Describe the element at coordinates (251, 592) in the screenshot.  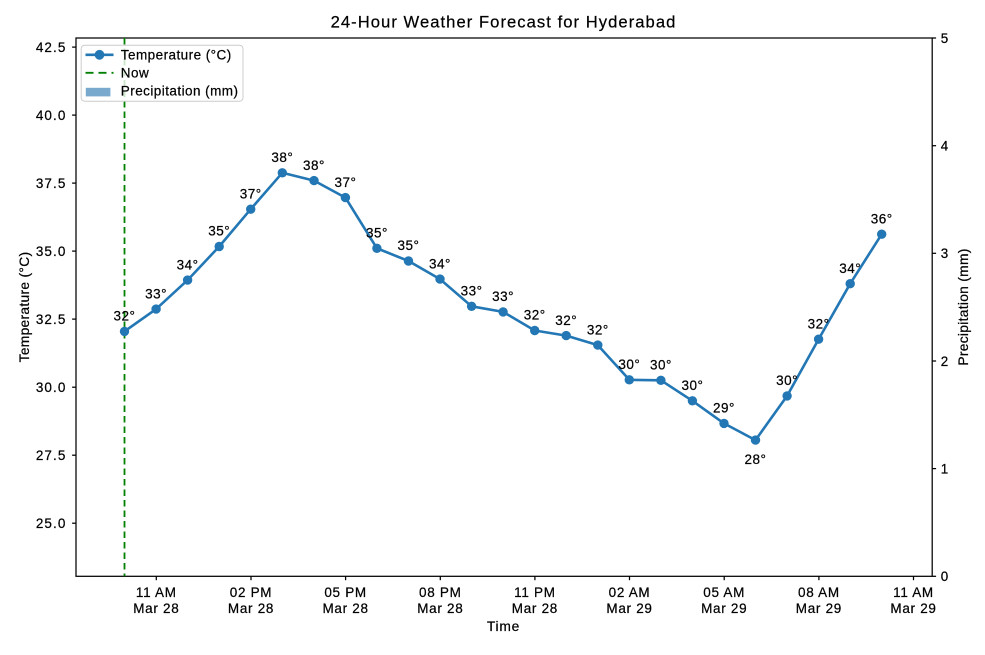
I see `svg-text: 02 PM` at that location.